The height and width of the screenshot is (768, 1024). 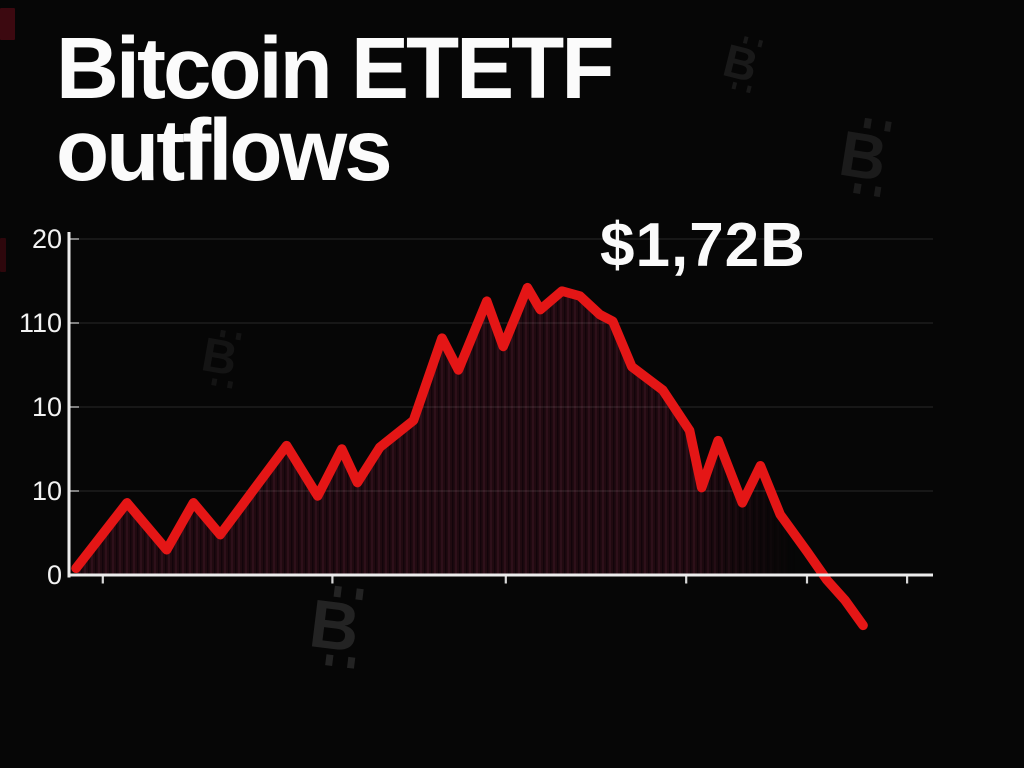 What do you see at coordinates (500, 575) in the screenshot?
I see `x-axis` at bounding box center [500, 575].